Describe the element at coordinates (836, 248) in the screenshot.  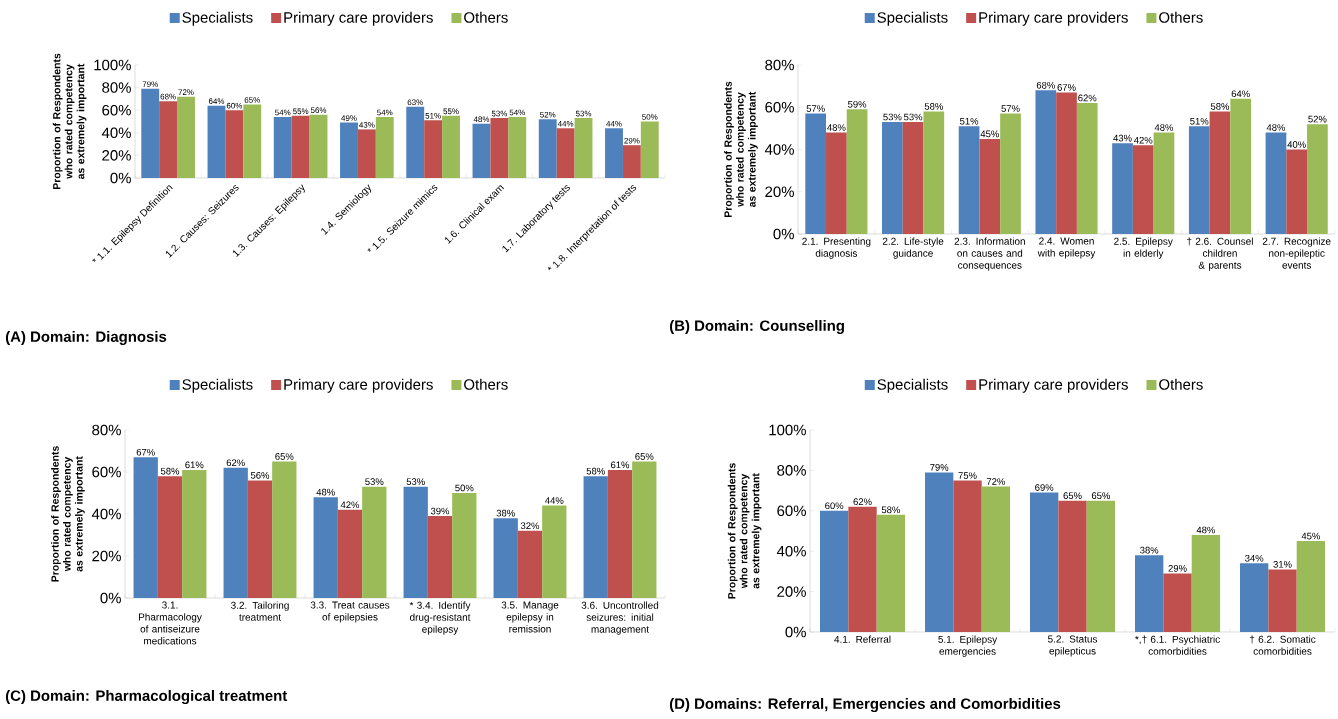
I see `x-tick-label: 2.1. Presenting diagnosis` at that location.